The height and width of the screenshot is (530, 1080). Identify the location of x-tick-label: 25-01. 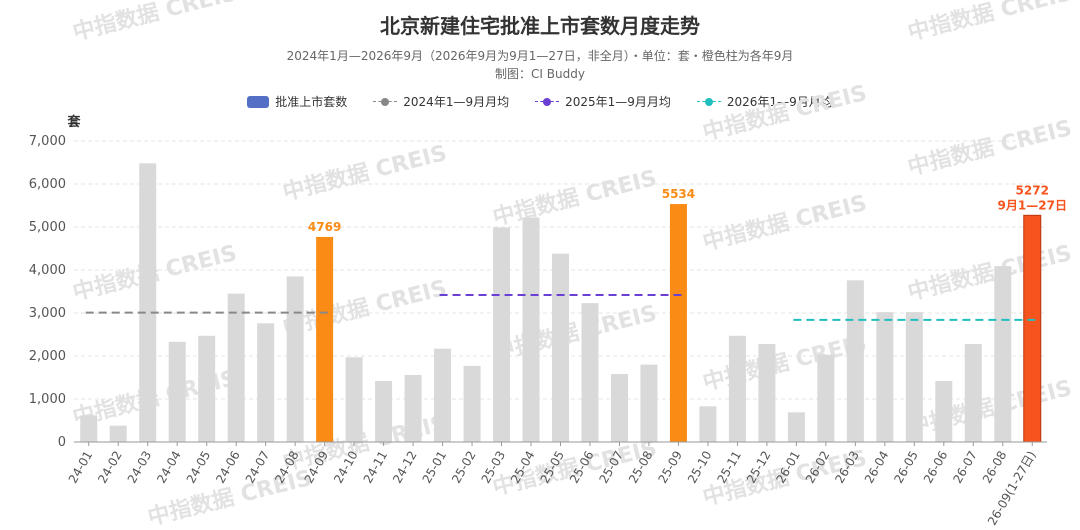
(435, 467).